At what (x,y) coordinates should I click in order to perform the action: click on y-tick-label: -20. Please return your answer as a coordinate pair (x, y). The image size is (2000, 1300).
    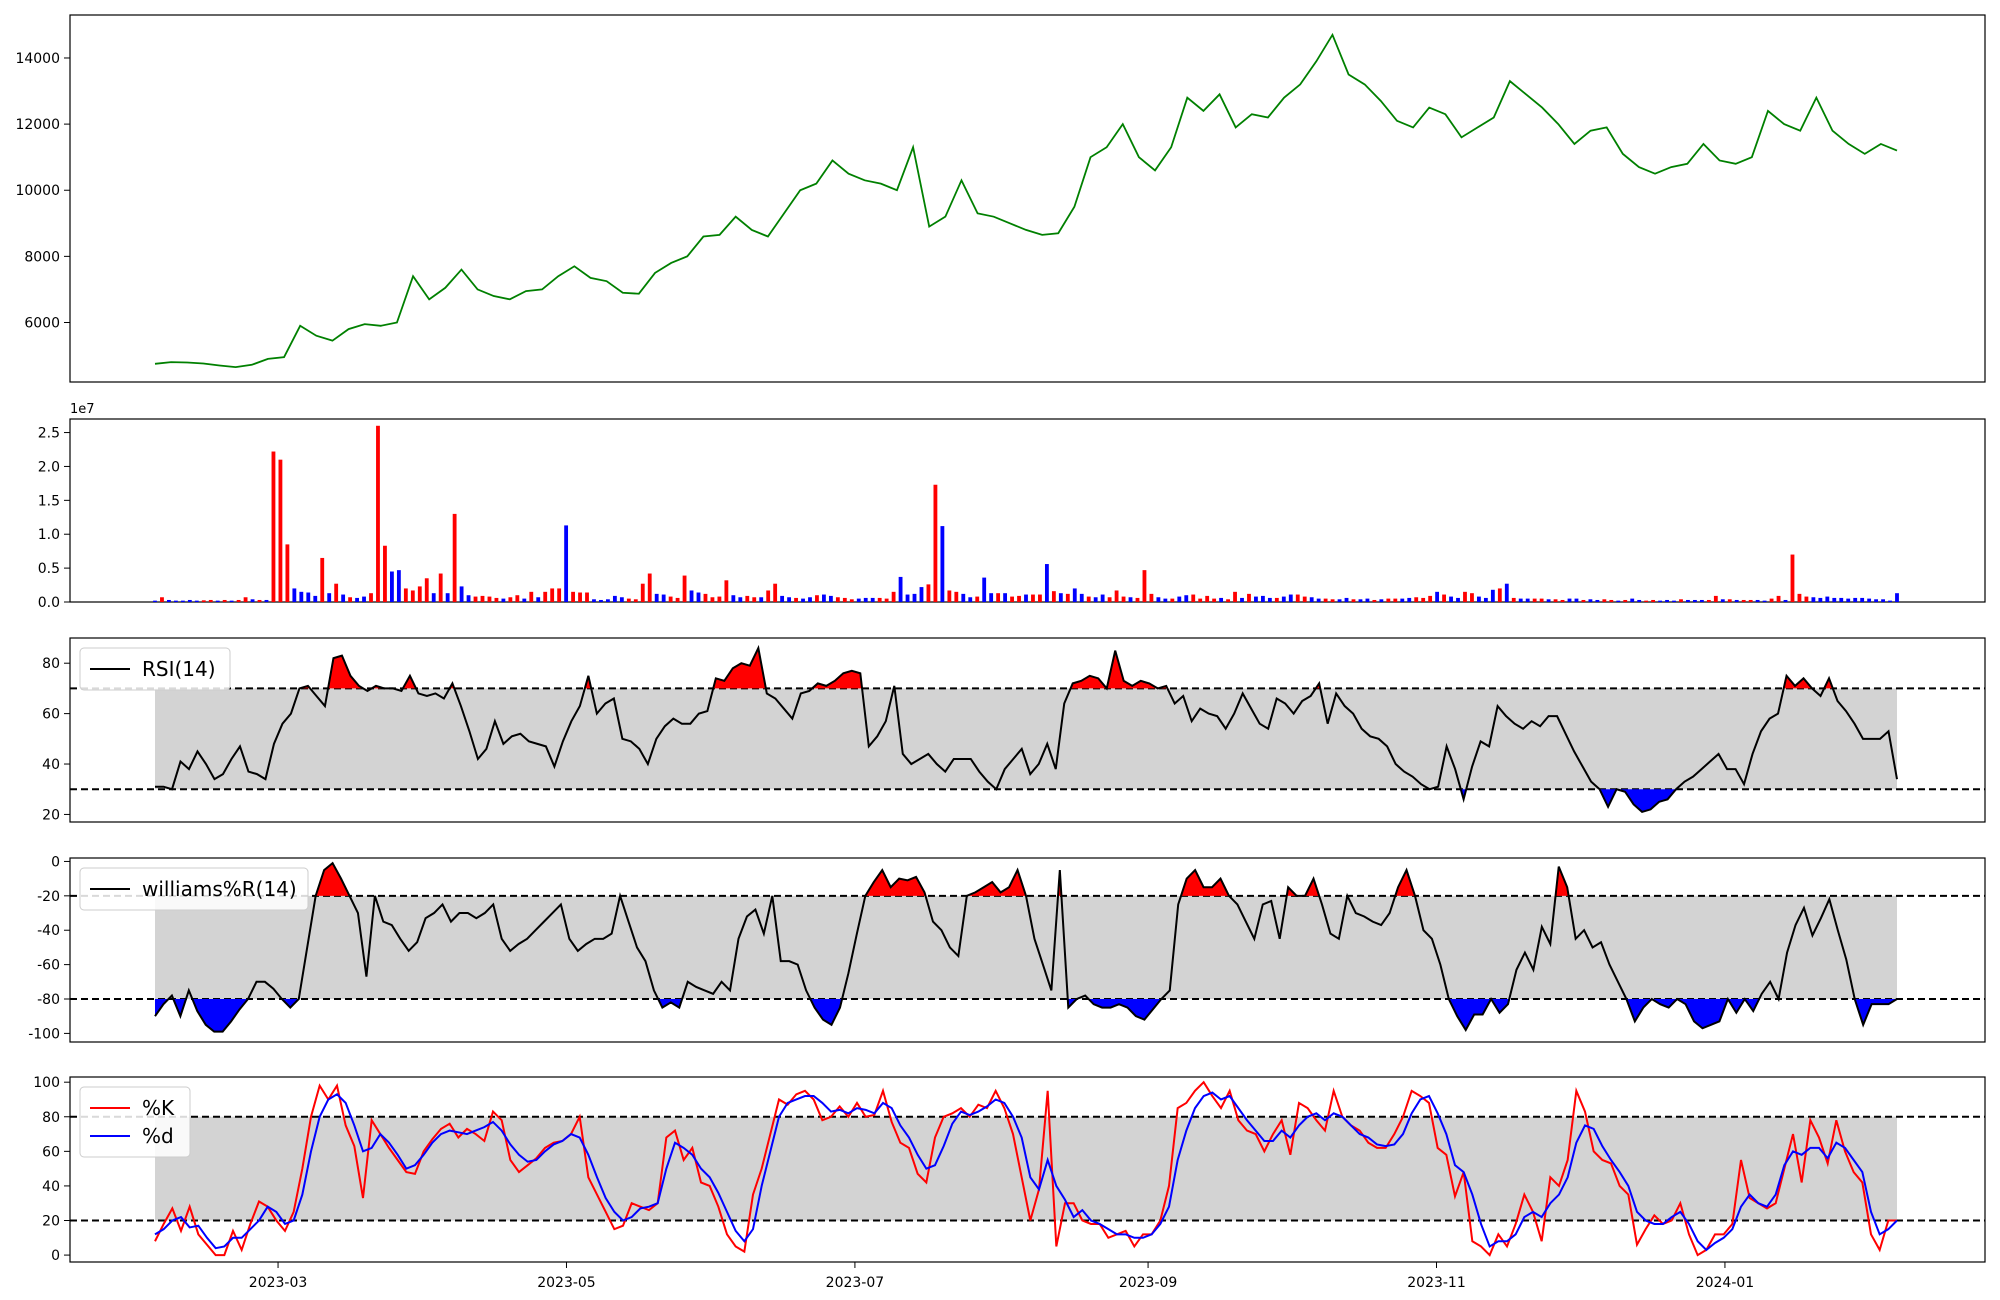
    Looking at the image, I should click on (48, 897).